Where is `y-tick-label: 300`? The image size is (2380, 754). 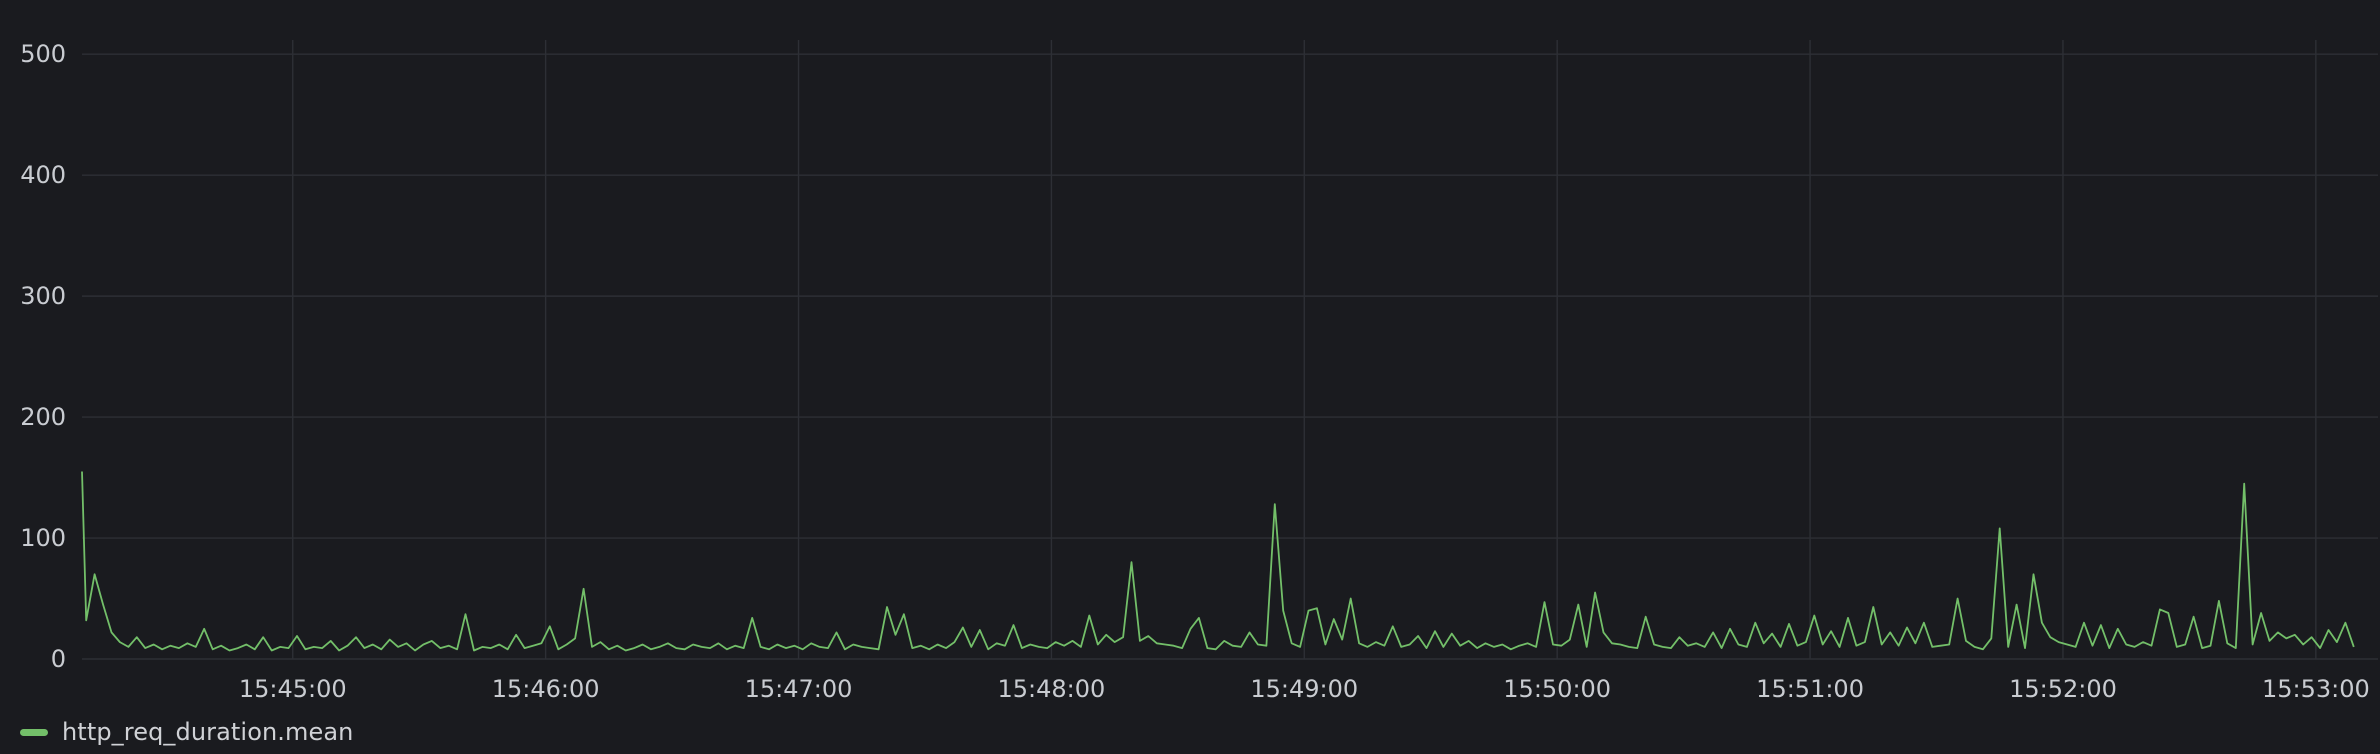
y-tick-label: 300 is located at coordinates (43, 296).